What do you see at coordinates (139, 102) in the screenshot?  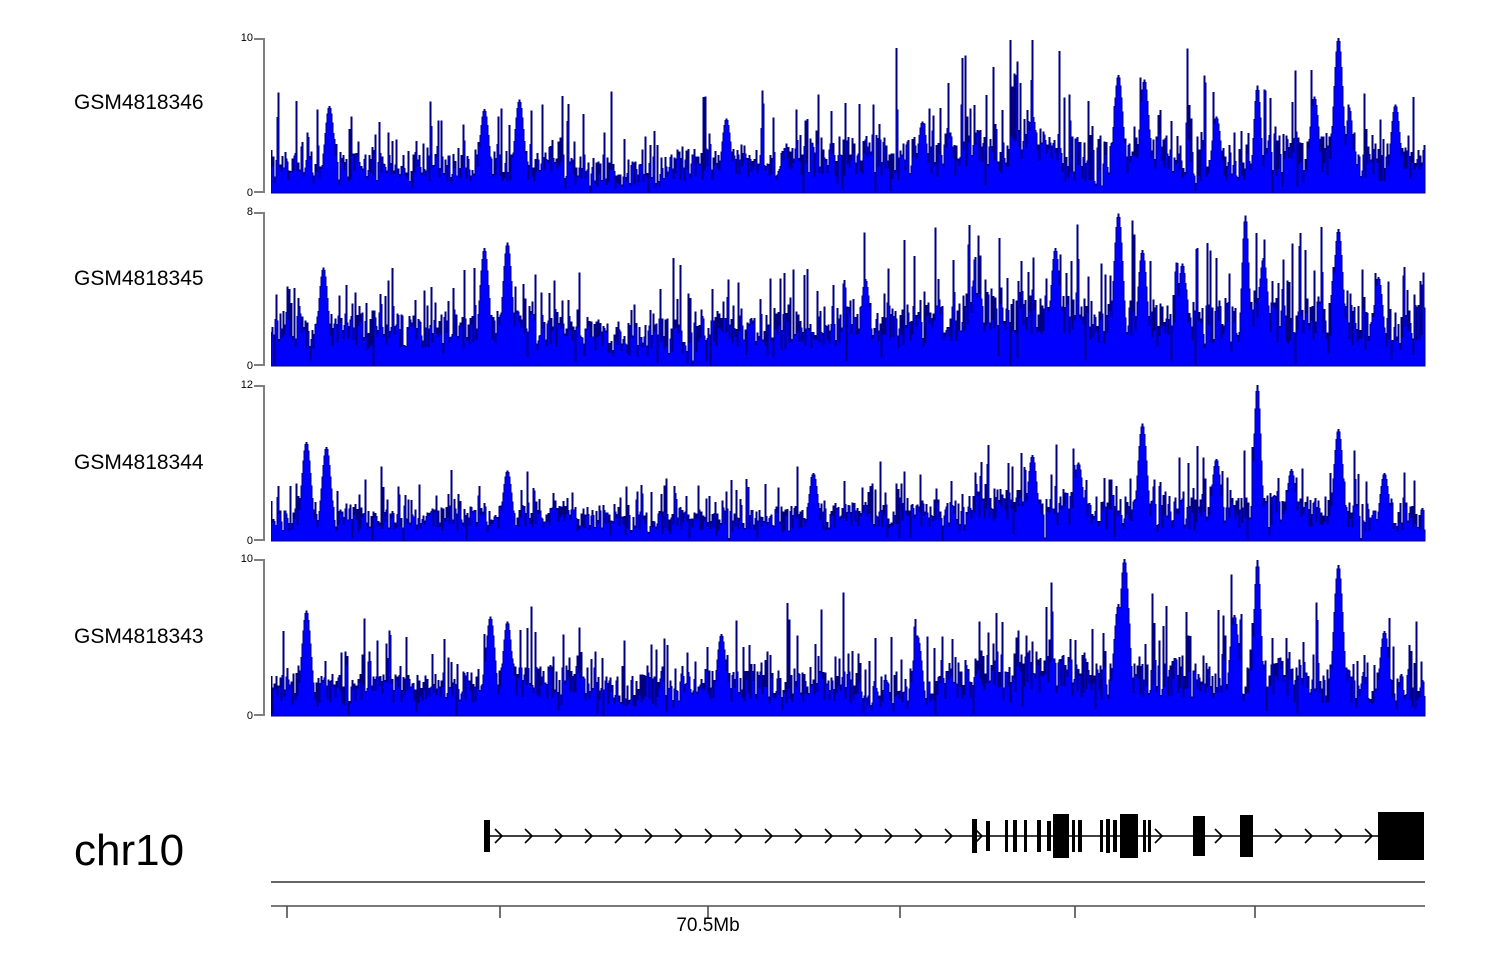 I see `track-label: GSM4818346` at bounding box center [139, 102].